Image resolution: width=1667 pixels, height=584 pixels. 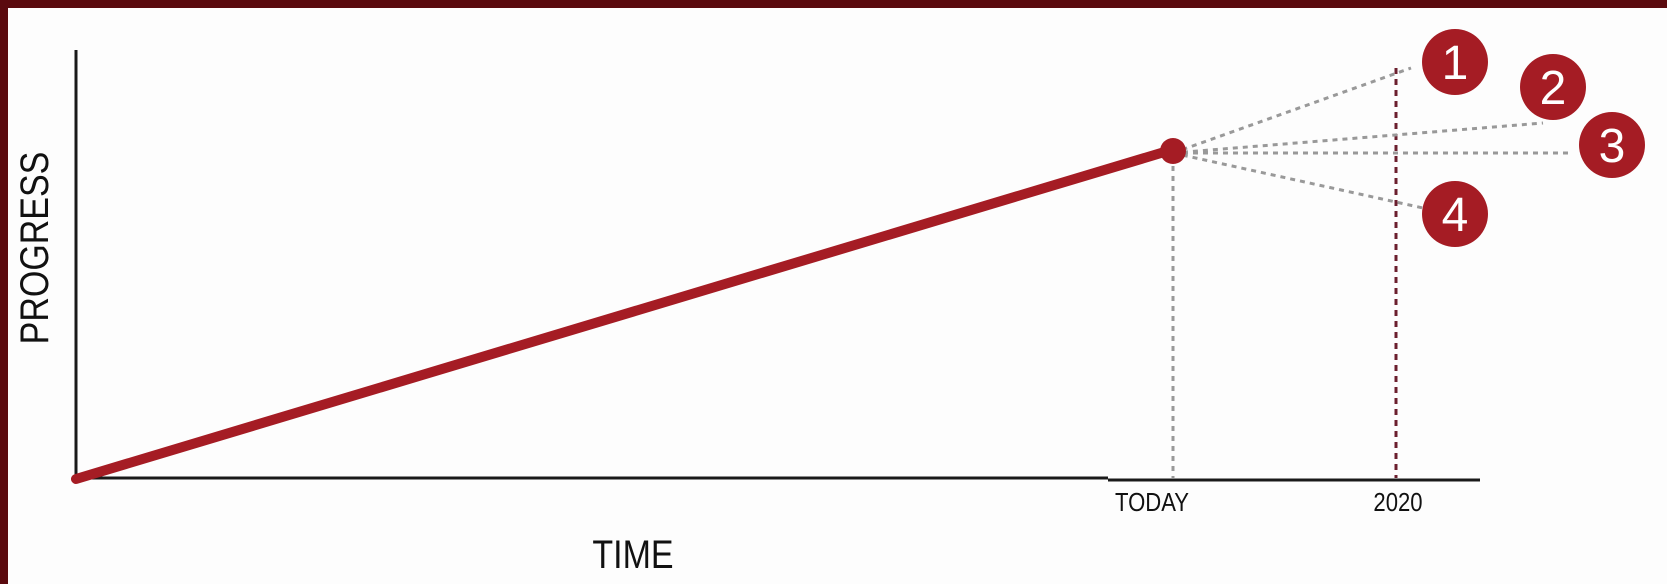 I want to click on scenario-label-1: 1, so click(x=1455, y=63).